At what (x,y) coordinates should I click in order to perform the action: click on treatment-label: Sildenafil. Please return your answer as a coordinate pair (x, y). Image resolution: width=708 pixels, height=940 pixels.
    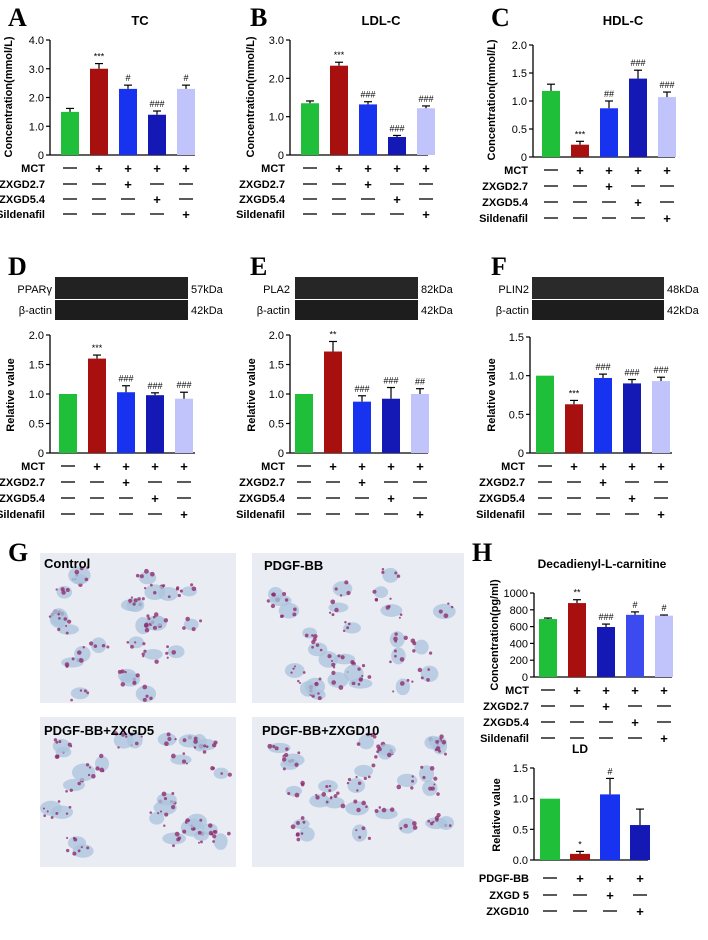
    Looking at the image, I should click on (503, 219).